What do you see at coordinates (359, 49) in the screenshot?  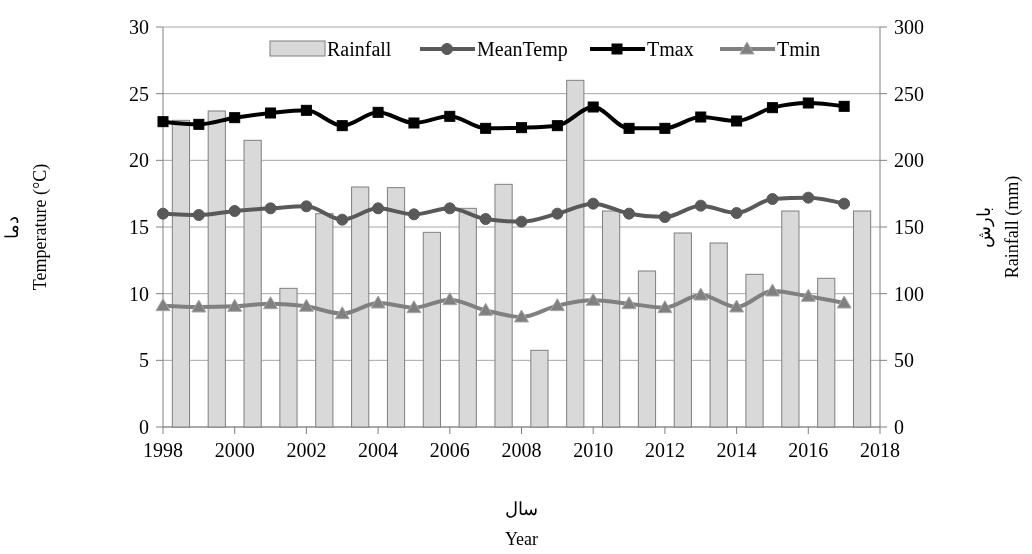 I see `legend-label: Rainfall` at bounding box center [359, 49].